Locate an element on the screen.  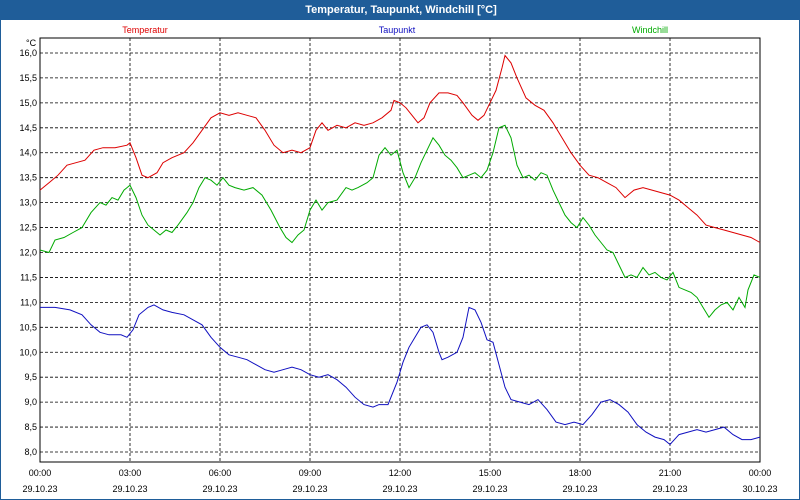
x-tick-date-label: 30.10.23 is located at coordinates (759, 489).